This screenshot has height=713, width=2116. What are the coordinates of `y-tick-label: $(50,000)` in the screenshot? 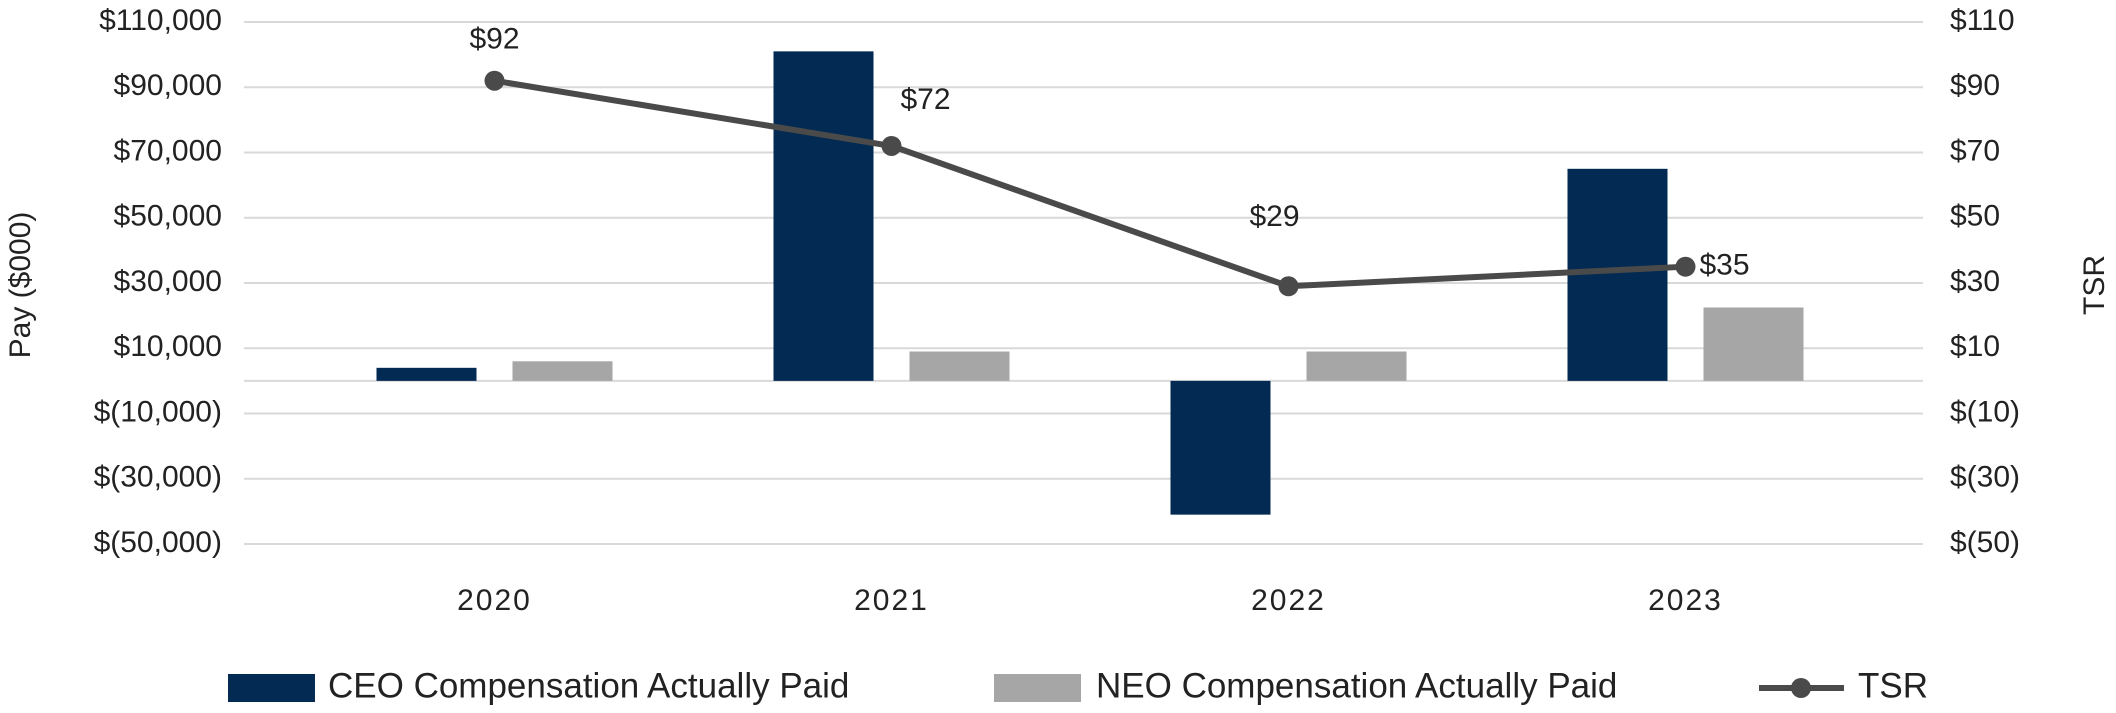 It's located at (158, 542).